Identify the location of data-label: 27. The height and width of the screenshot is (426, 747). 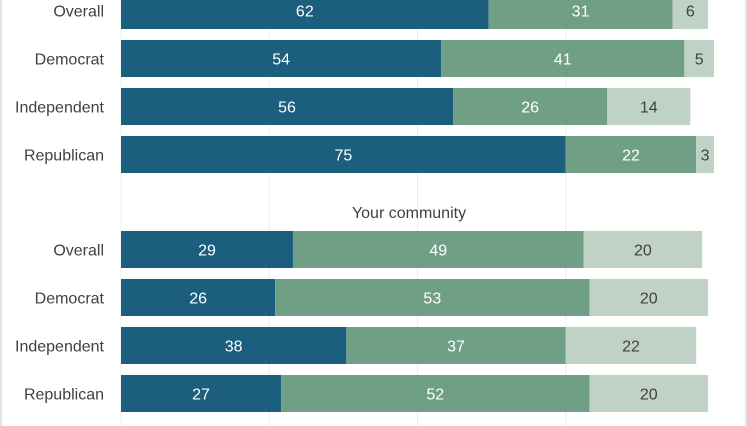
(201, 395).